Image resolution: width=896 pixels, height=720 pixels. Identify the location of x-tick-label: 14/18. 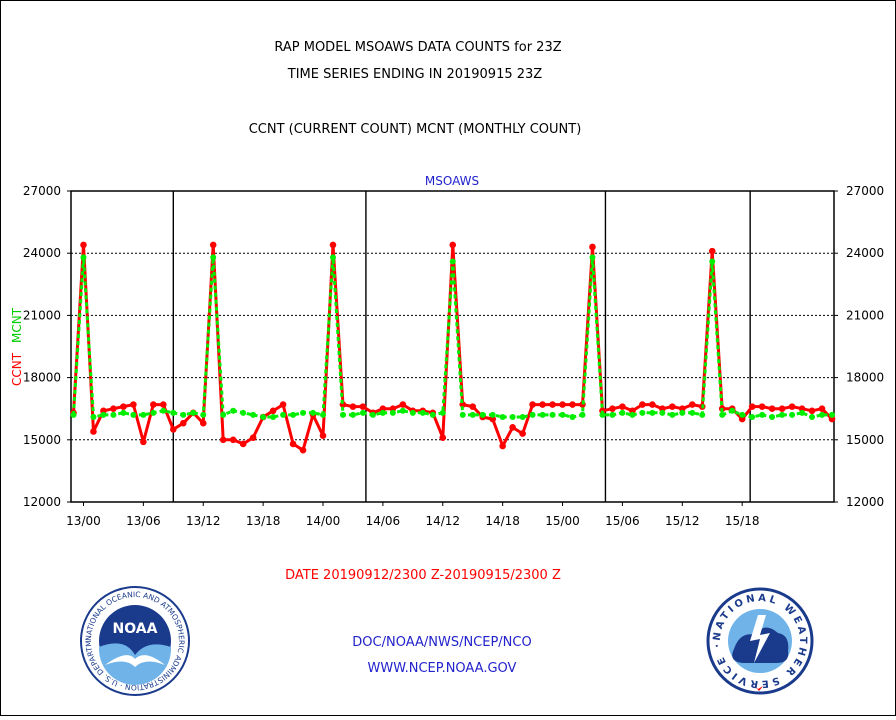
(502, 521).